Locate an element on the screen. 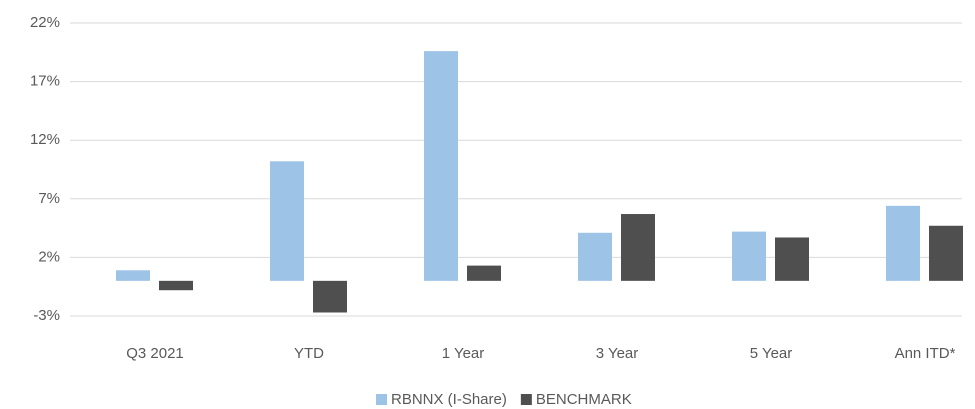 The width and height of the screenshot is (975, 409). x-tick-label: Ann ITD* is located at coordinates (925, 353).